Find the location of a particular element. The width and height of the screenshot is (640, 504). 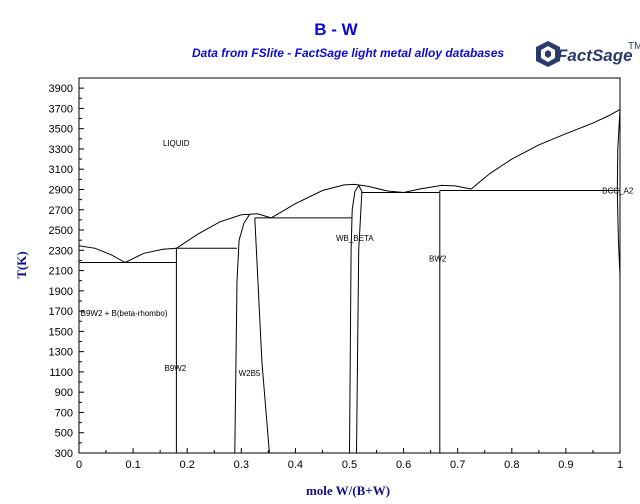

y-tick-label: 1100 is located at coordinates (61, 373).